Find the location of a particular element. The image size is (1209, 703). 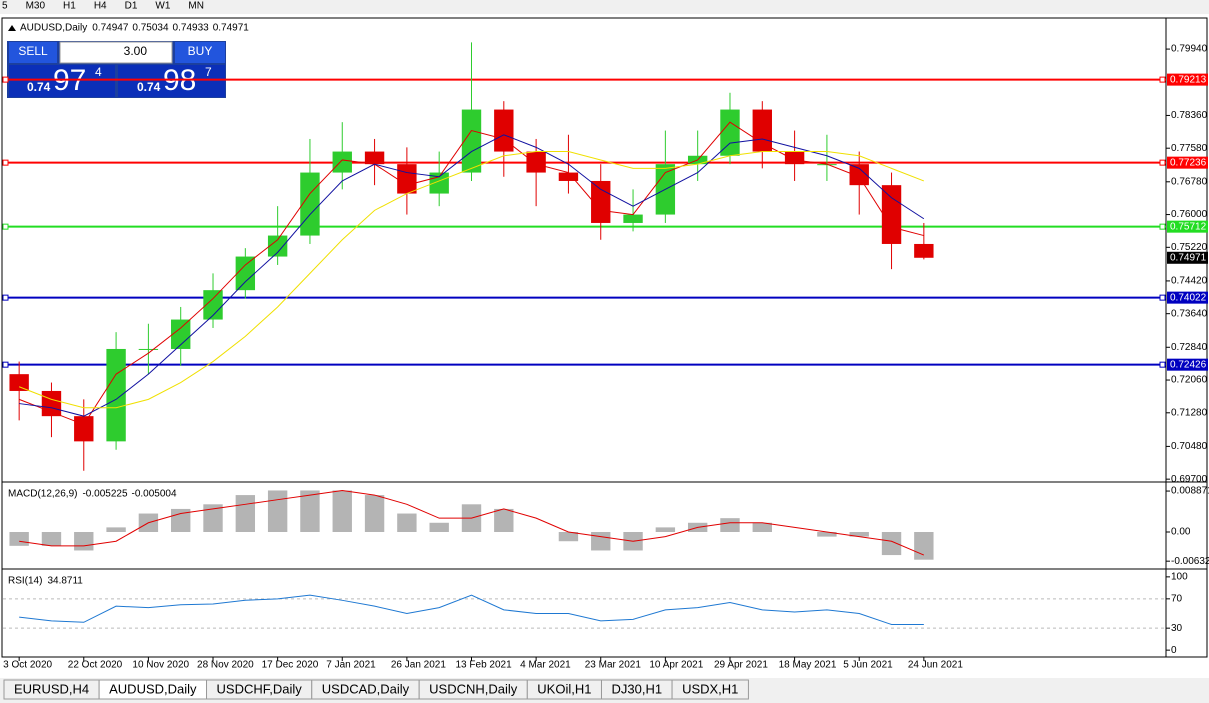

x-tick-label: 28 Nov 2020 is located at coordinates (225, 665).